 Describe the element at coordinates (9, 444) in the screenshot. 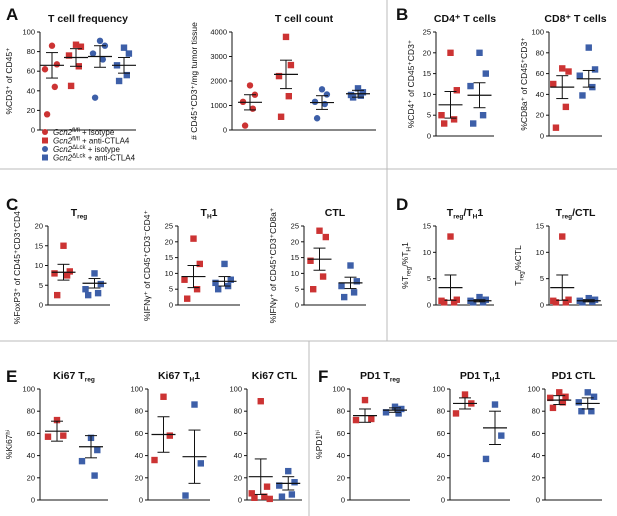

I see `y-axis-label: %Ki67ʰⁱ` at that location.